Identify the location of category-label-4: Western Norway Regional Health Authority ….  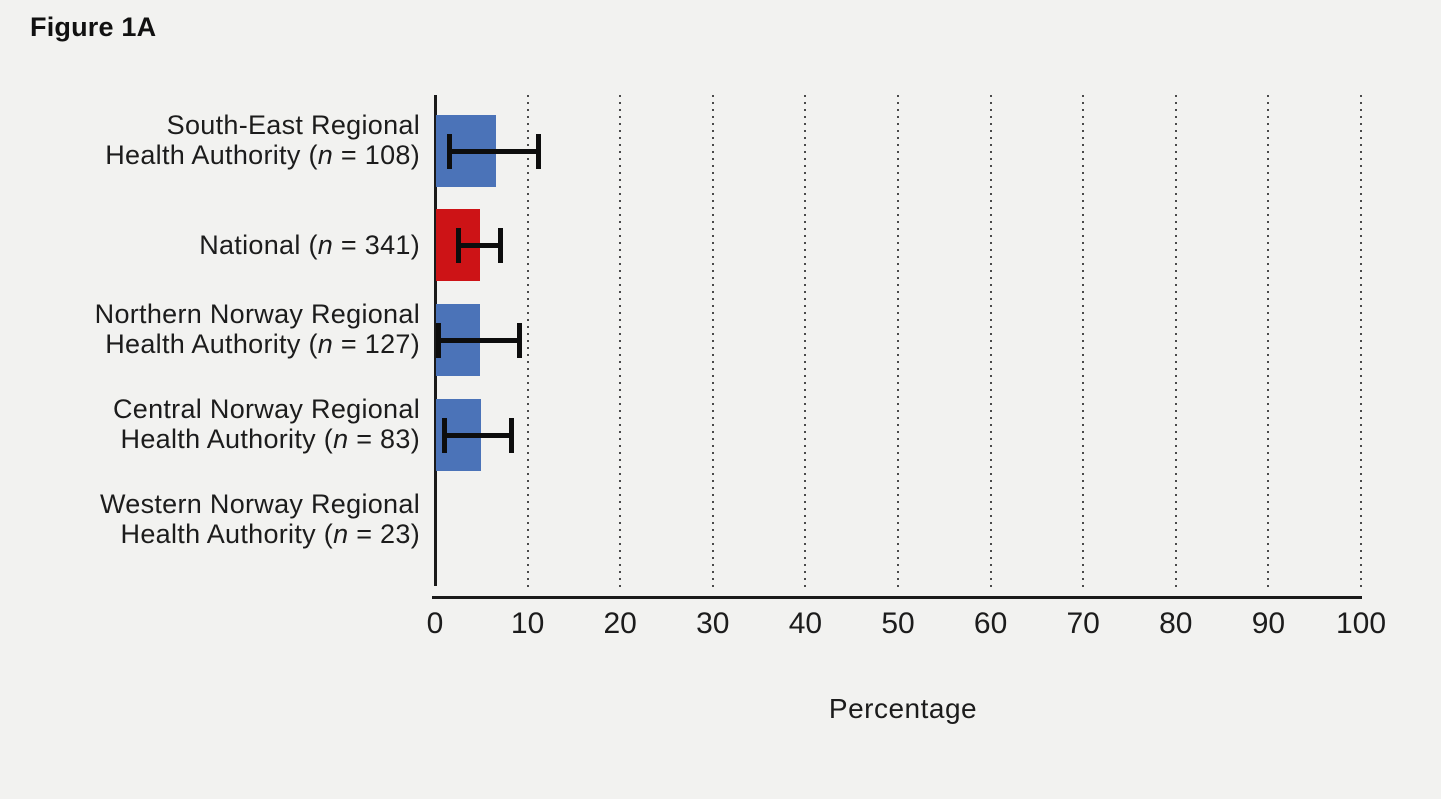
(259, 519).